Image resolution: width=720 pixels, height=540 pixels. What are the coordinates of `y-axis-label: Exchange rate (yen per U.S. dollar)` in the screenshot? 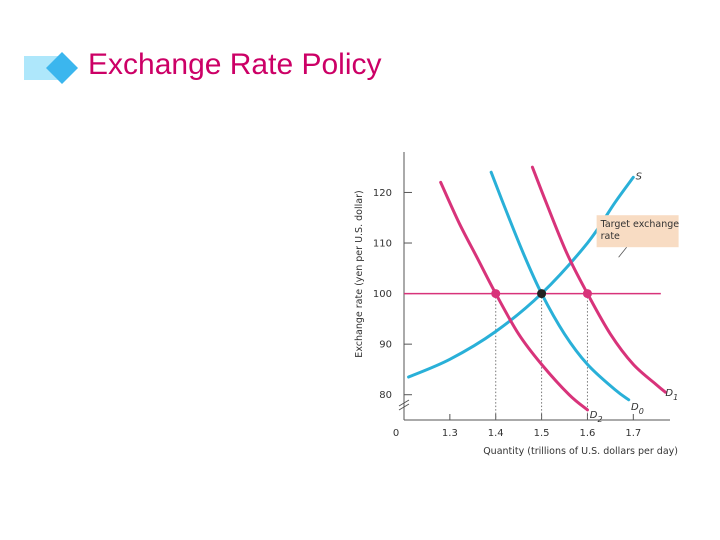 It's located at (359, 273).